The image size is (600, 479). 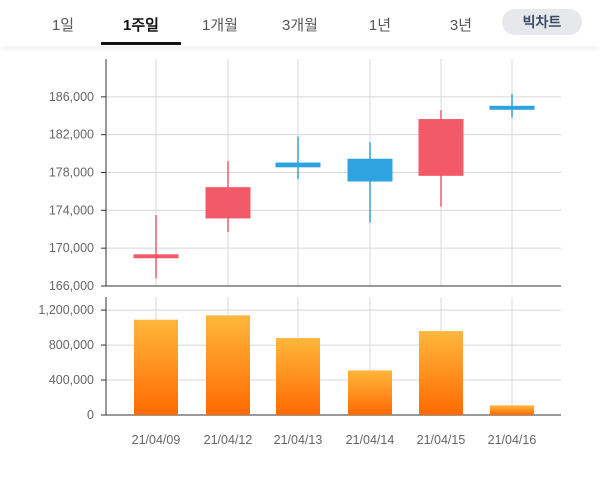 I want to click on x-date-label: 21/04/14, so click(x=370, y=440).